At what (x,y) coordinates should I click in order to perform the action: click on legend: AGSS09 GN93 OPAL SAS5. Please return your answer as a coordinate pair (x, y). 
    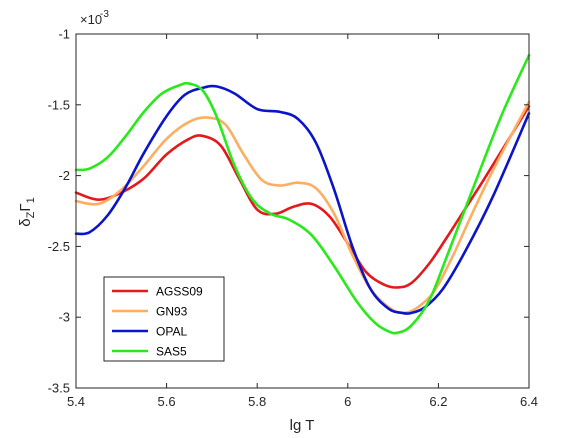
    Looking at the image, I should click on (164, 319).